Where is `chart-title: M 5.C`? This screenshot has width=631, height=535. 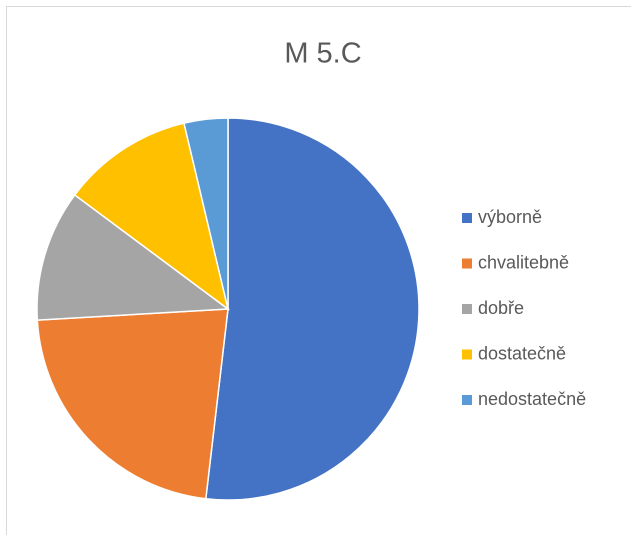 chart-title: M 5.C is located at coordinates (322, 54).